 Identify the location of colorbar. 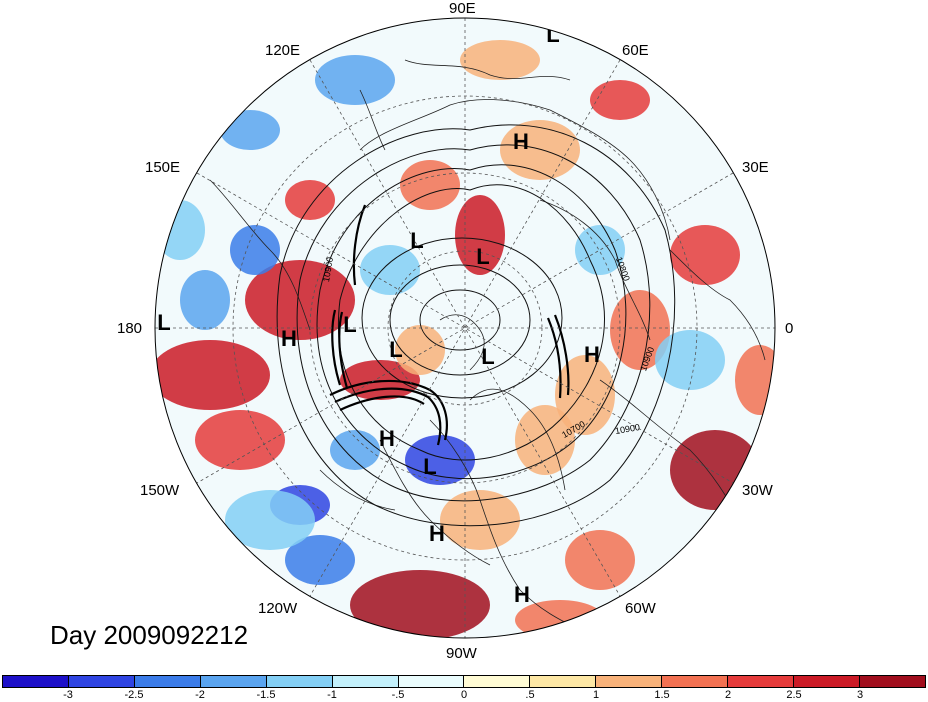
(464, 681).